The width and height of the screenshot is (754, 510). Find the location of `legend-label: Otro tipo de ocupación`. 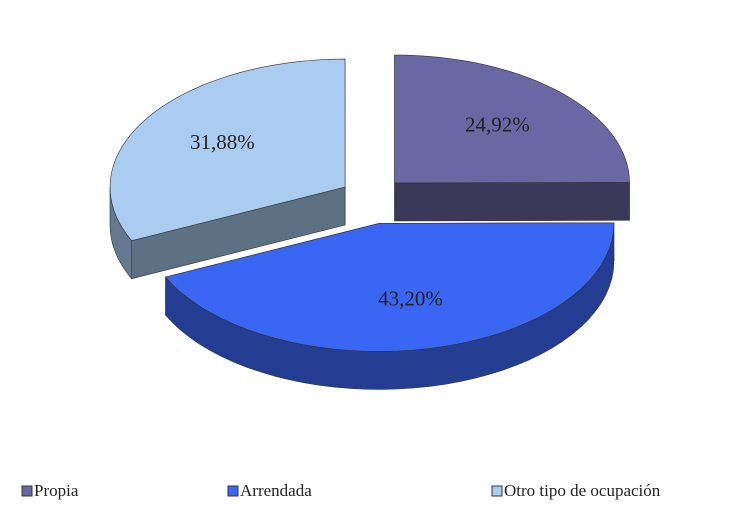

legend-label: Otro tipo de ocupación is located at coordinates (582, 490).